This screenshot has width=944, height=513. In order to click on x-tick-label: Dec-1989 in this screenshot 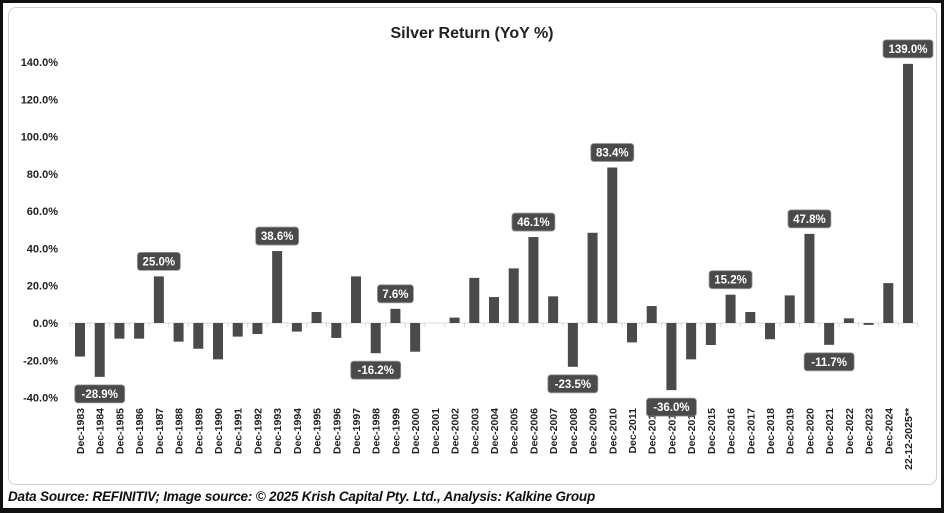, I will do `click(199, 431)`.